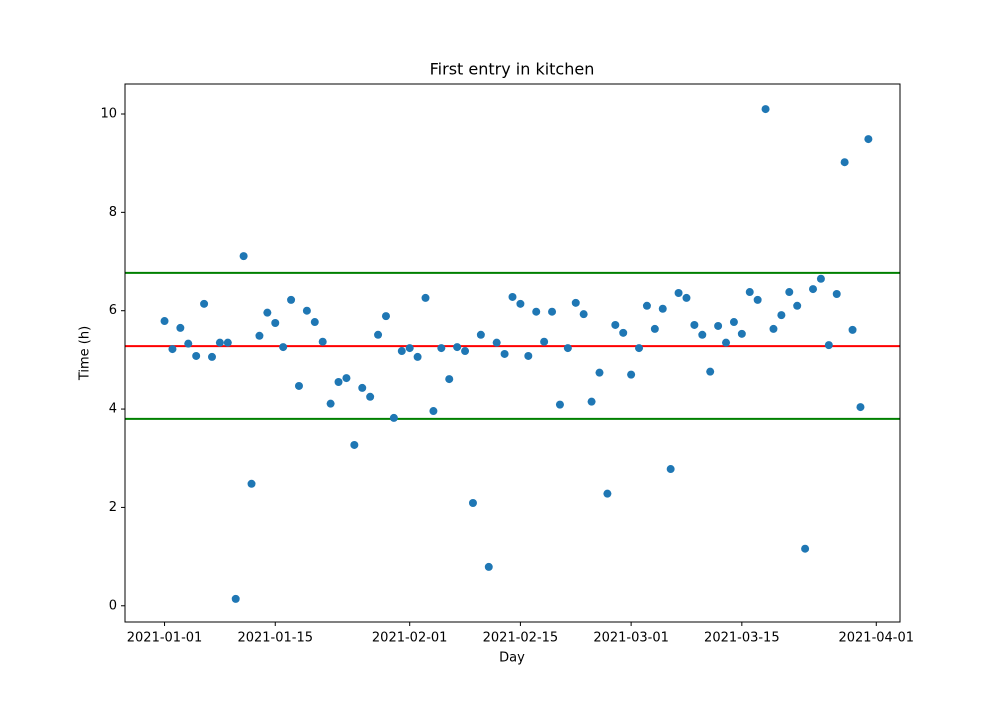 This screenshot has height=704, width=1000. I want to click on x-tick-label: 2021-03-01, so click(631, 638).